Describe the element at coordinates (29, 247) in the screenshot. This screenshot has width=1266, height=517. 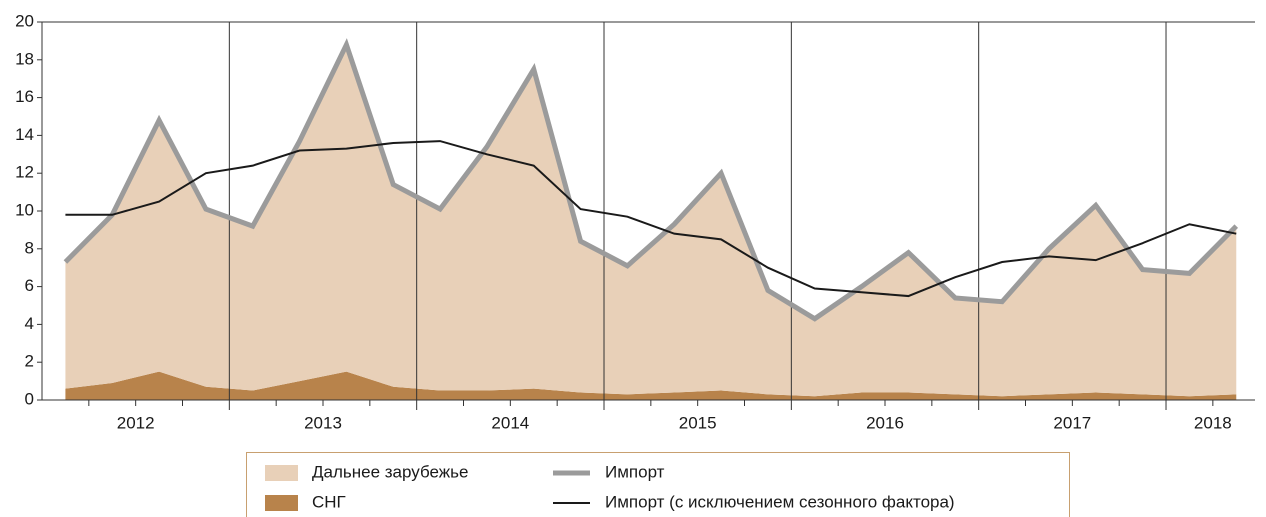
I see `y-tick-label: 8` at that location.